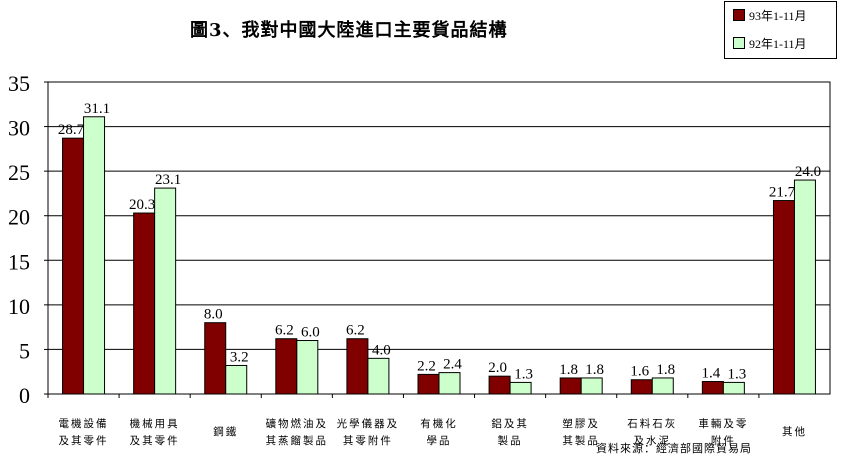  Describe the element at coordinates (381, 350) in the screenshot. I see `data-label: 4.0` at that location.